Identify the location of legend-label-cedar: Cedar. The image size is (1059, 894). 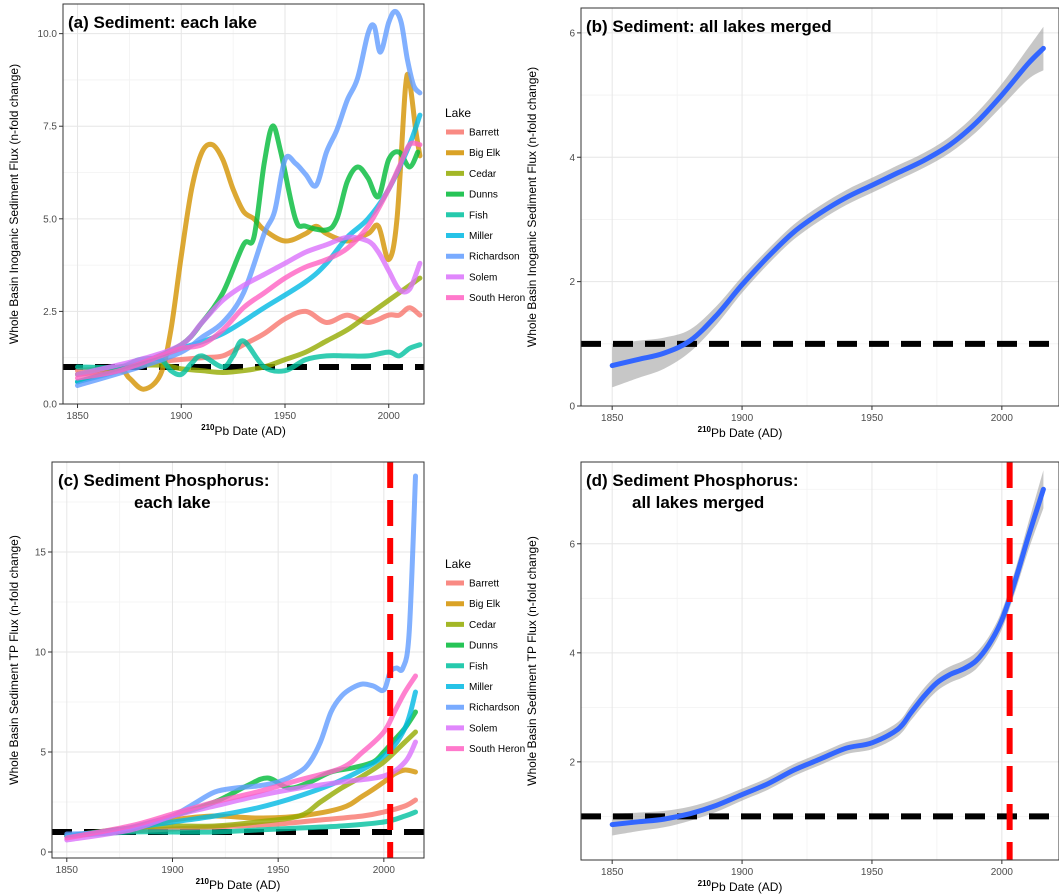
(483, 625).